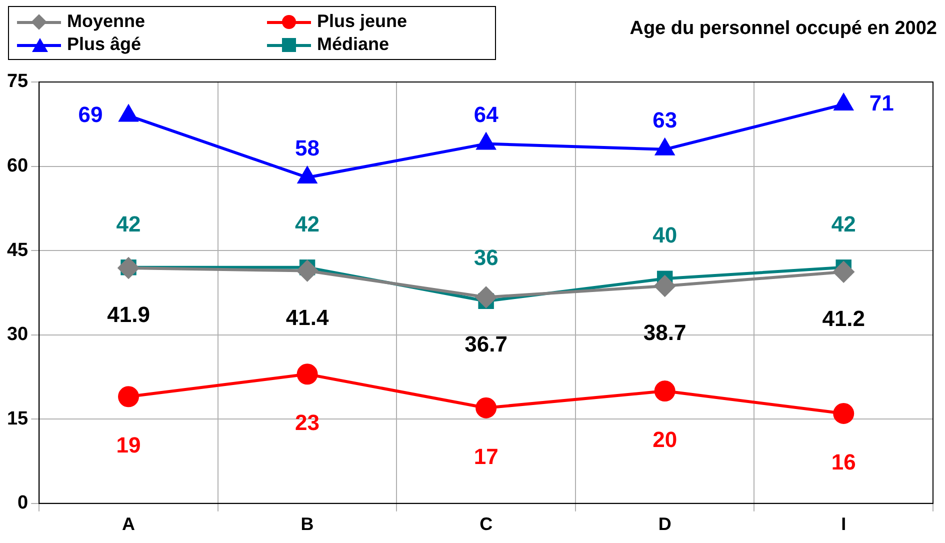 The height and width of the screenshot is (543, 945). Describe the element at coordinates (128, 445) in the screenshot. I see `data-label: 19` at that location.